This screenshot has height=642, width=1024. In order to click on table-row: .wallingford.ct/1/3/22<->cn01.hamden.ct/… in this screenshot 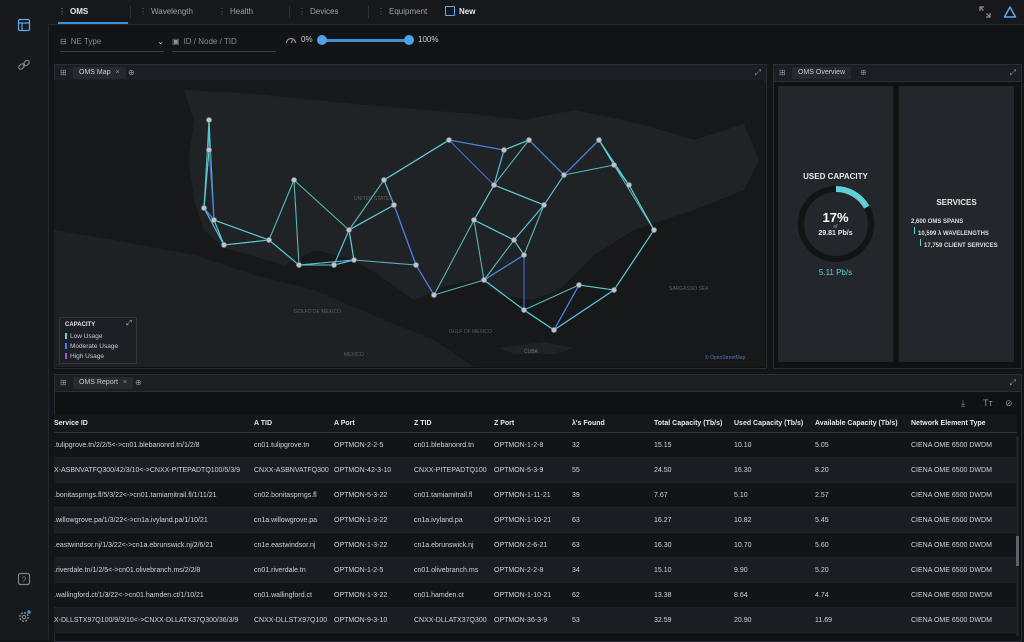, I will do `click(535, 595)`.